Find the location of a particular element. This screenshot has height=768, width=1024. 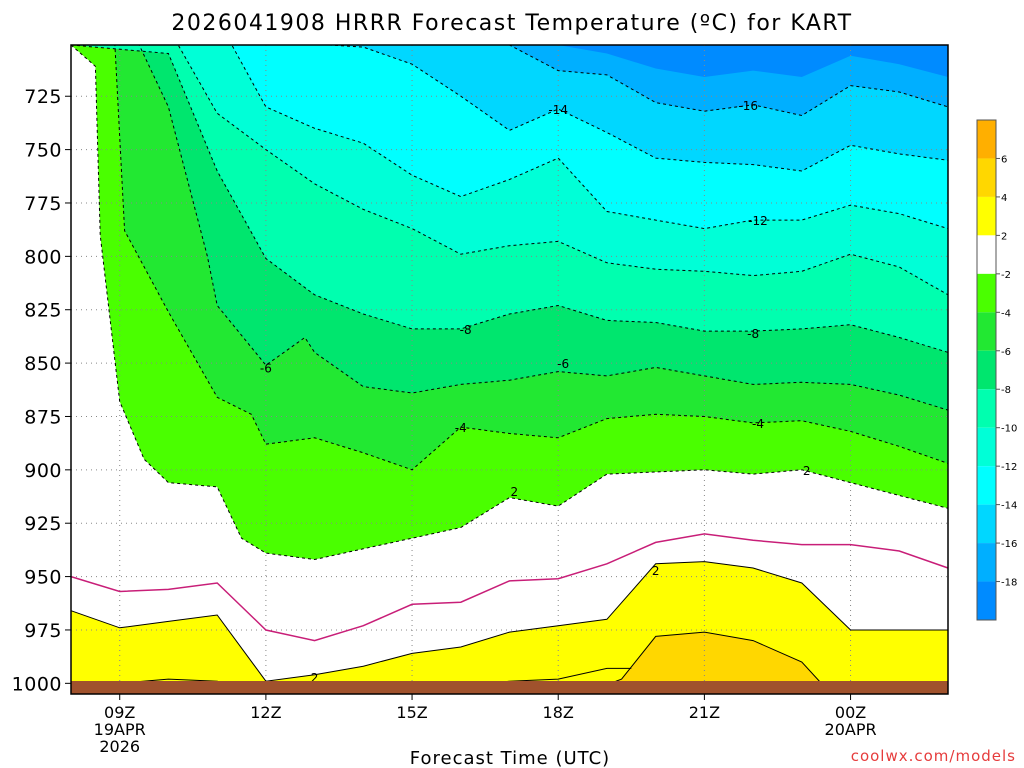

legend-label: -8 is located at coordinates (1006, 390).